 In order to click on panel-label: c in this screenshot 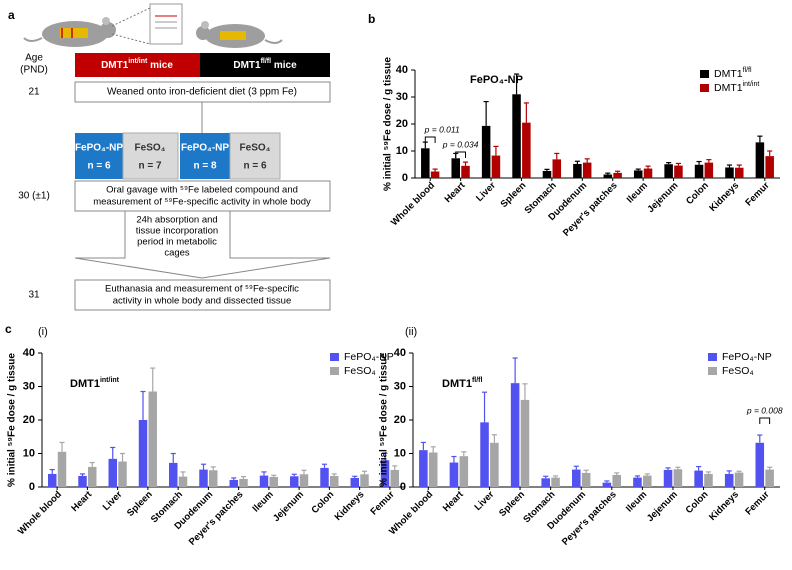, I will do `click(8, 329)`.